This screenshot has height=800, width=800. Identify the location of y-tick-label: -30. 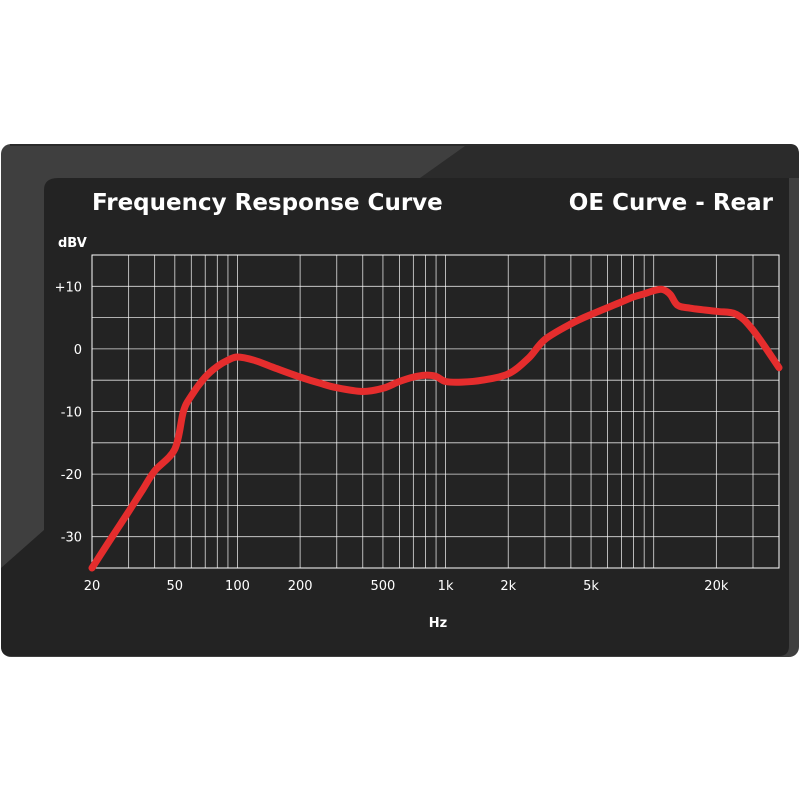
(71, 538).